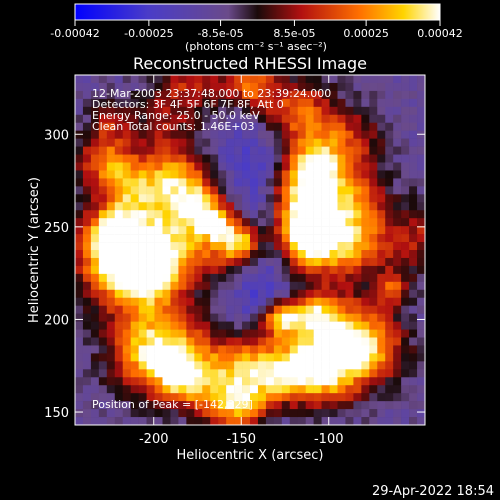  Describe the element at coordinates (56, 135) in the screenshot. I see `y-tick-label: 300` at that location.